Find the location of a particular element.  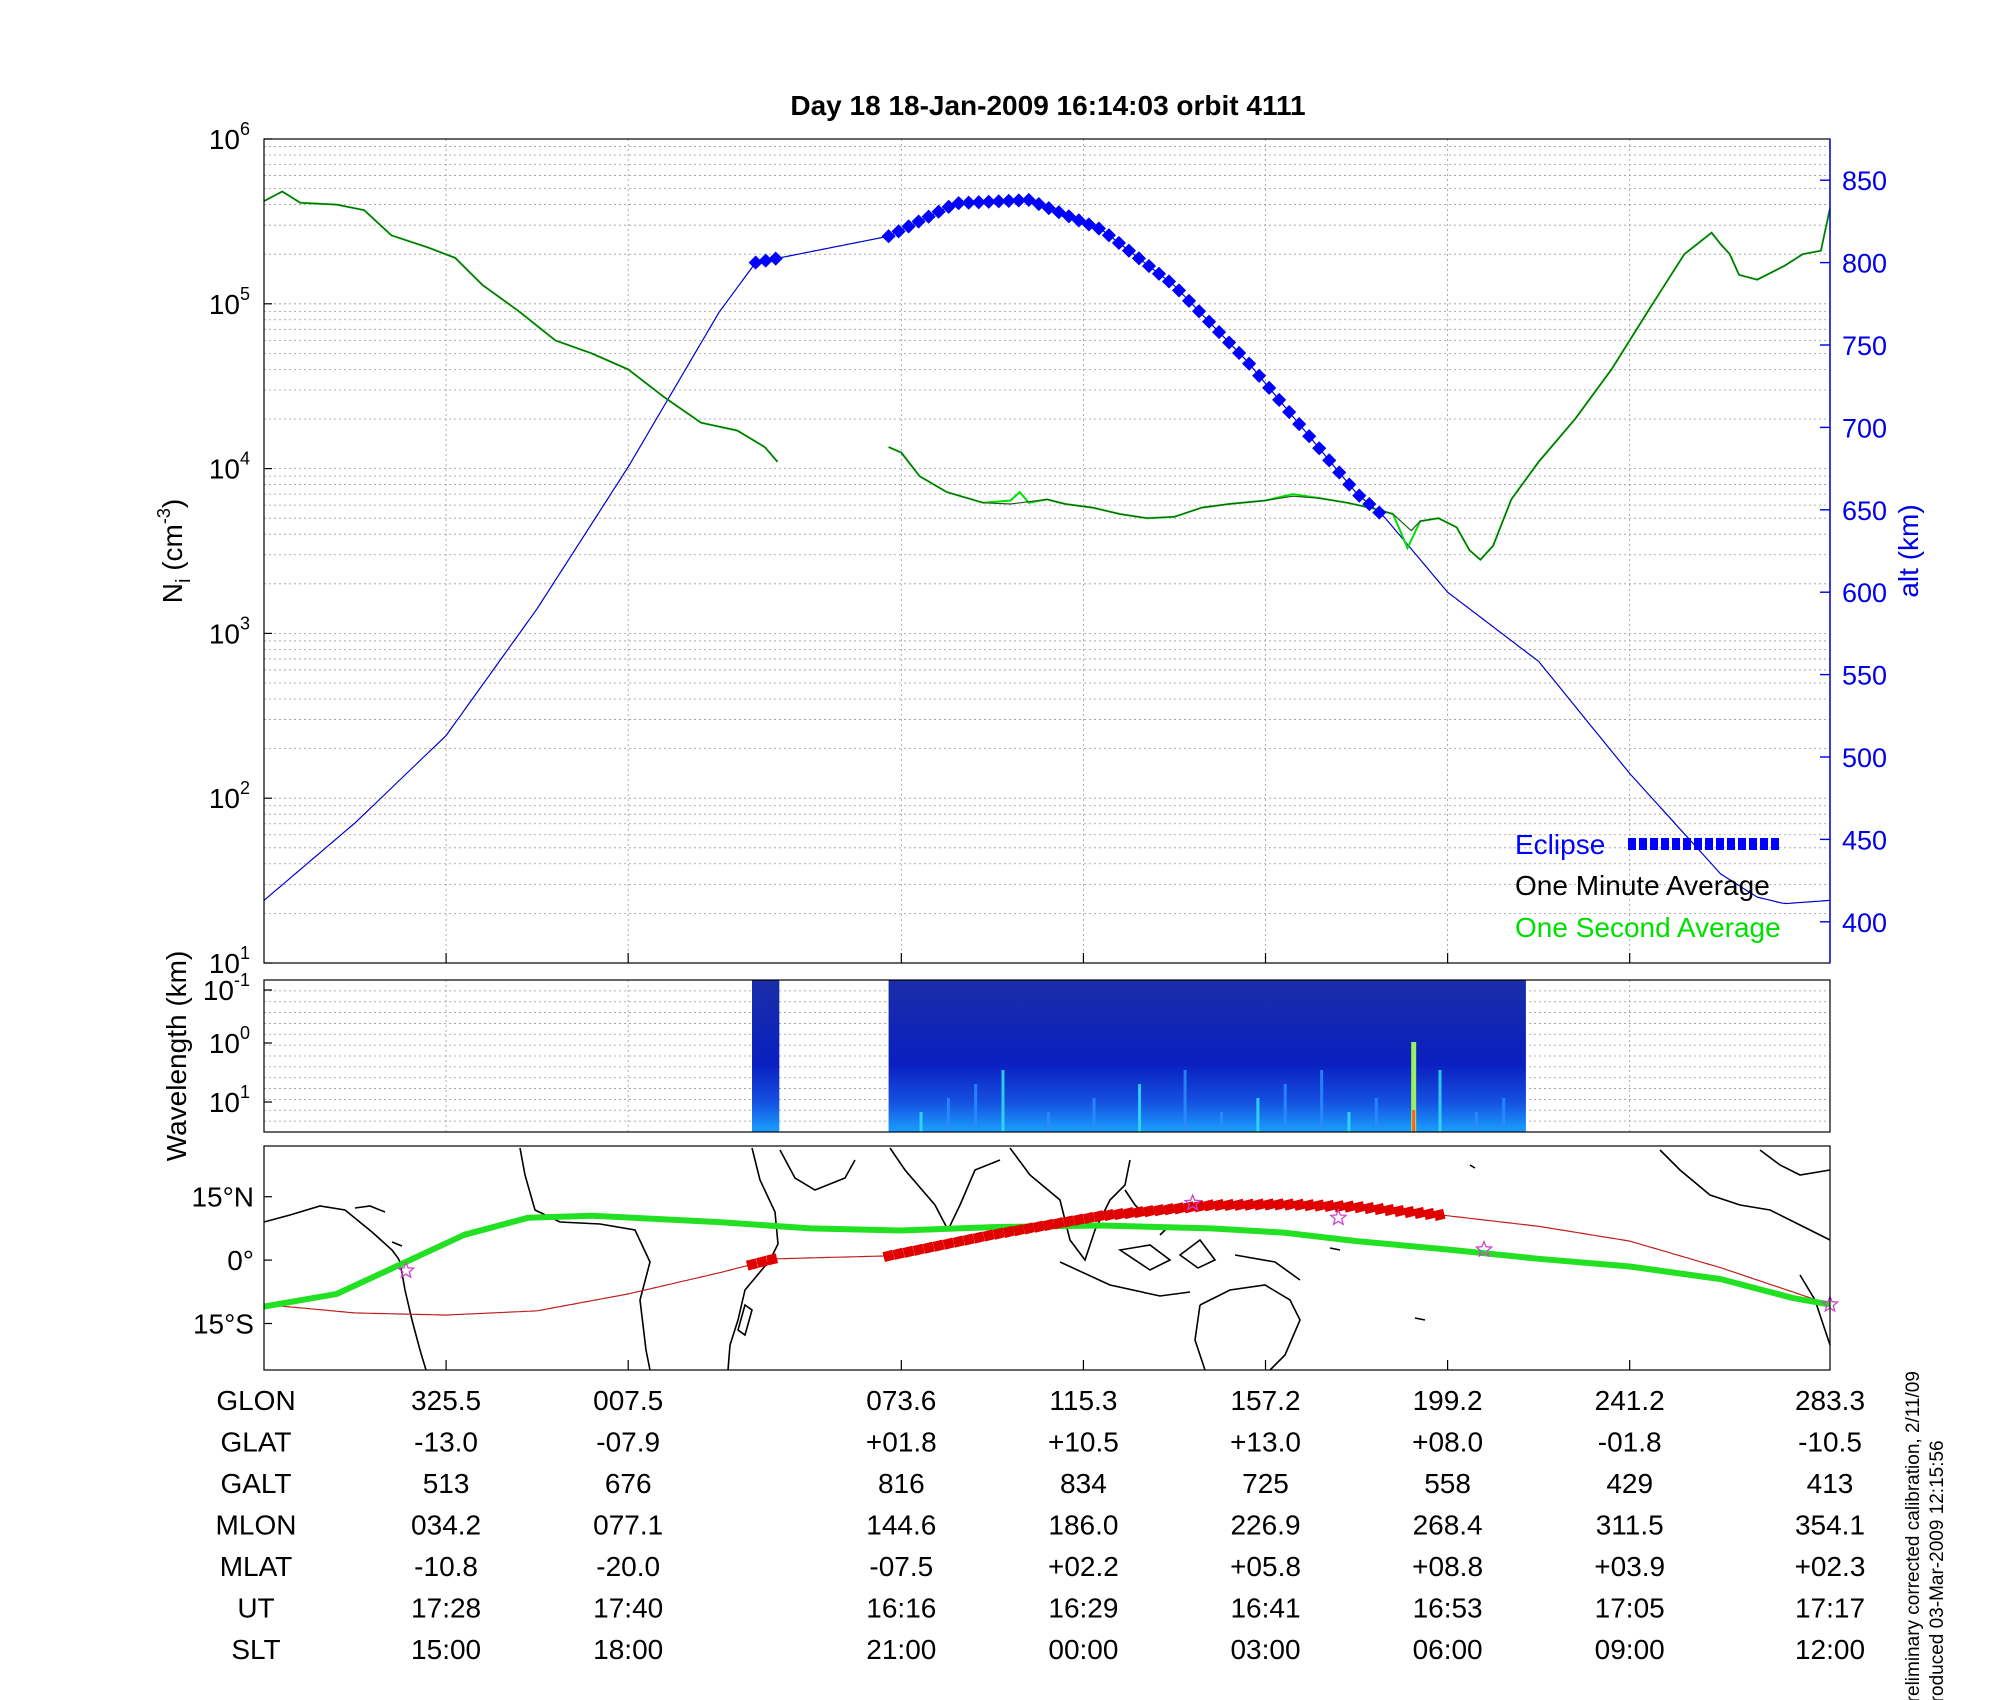

right-axis-tick-label: 750 is located at coordinates (1864, 346).